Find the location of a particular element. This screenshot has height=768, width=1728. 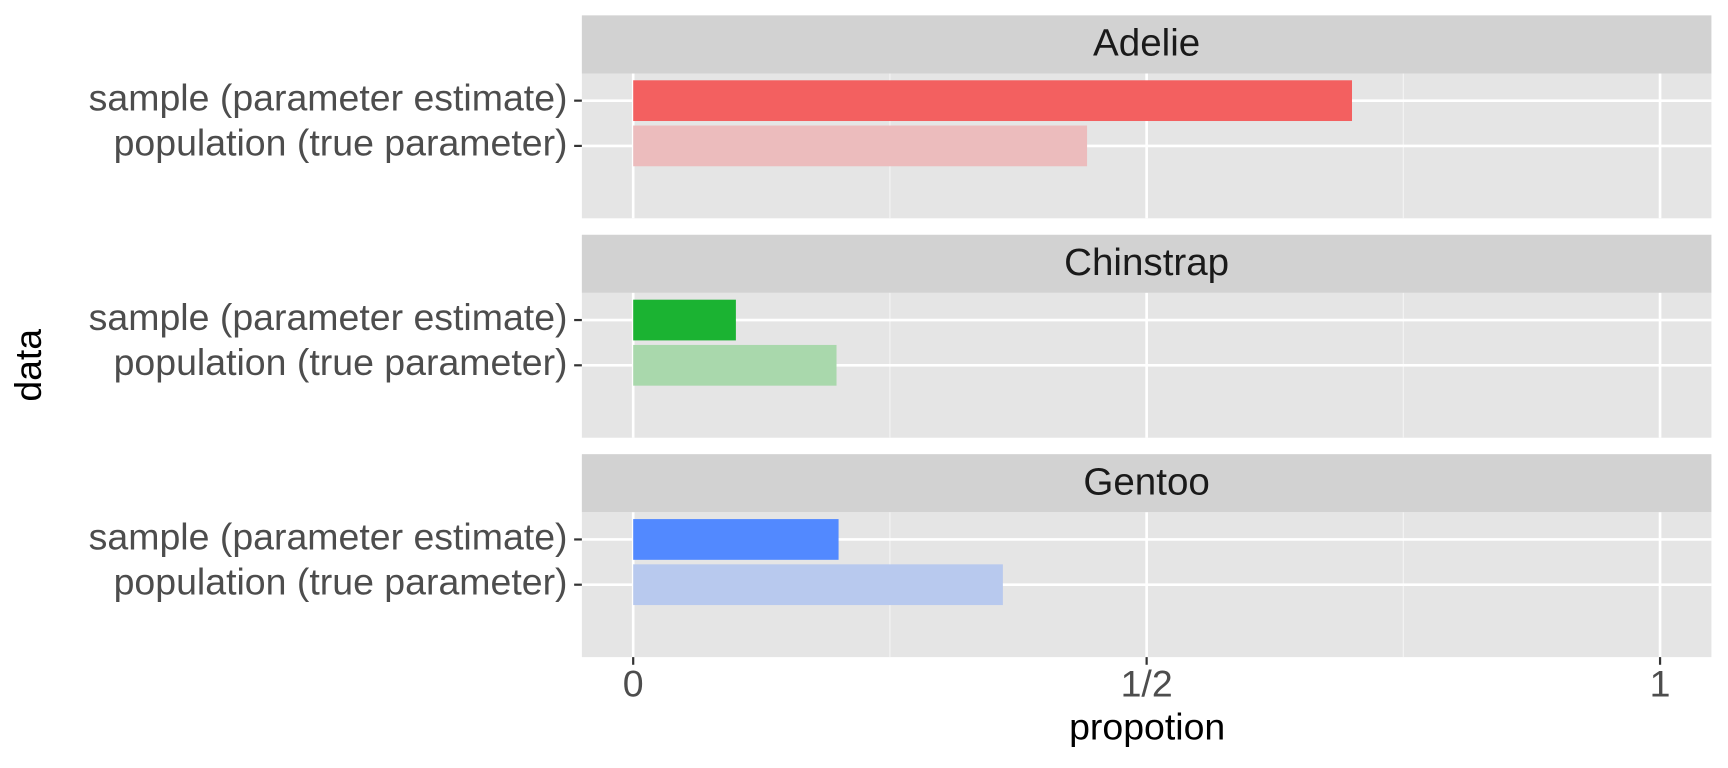

strip-label: Chinstrap is located at coordinates (1146, 262).